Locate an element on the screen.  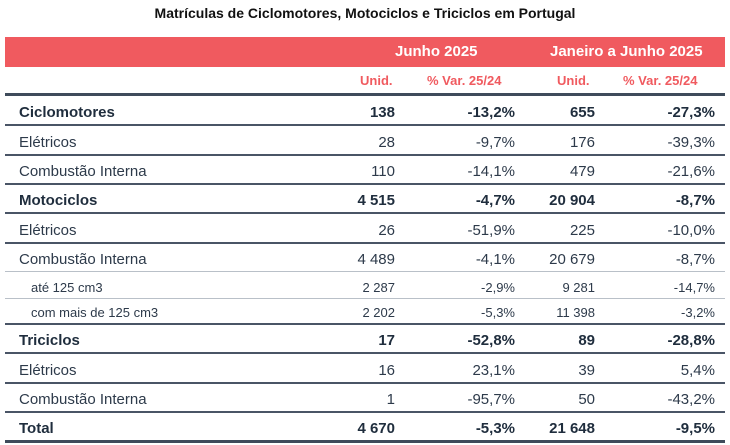
cell-unid-2: 655 is located at coordinates (582, 112).